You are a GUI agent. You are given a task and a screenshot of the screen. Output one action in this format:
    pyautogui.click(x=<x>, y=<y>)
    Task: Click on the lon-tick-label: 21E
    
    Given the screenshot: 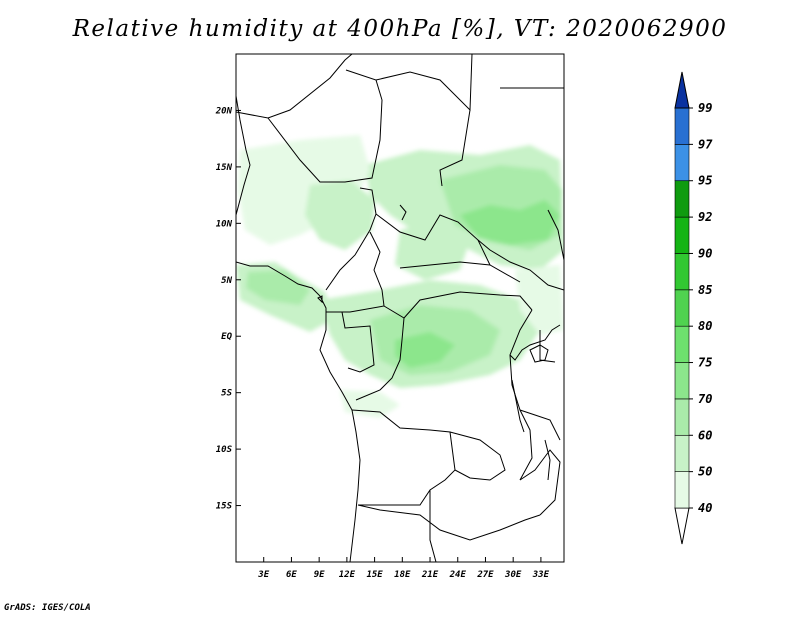 What is the action you would take?
    pyautogui.click(x=430, y=575)
    